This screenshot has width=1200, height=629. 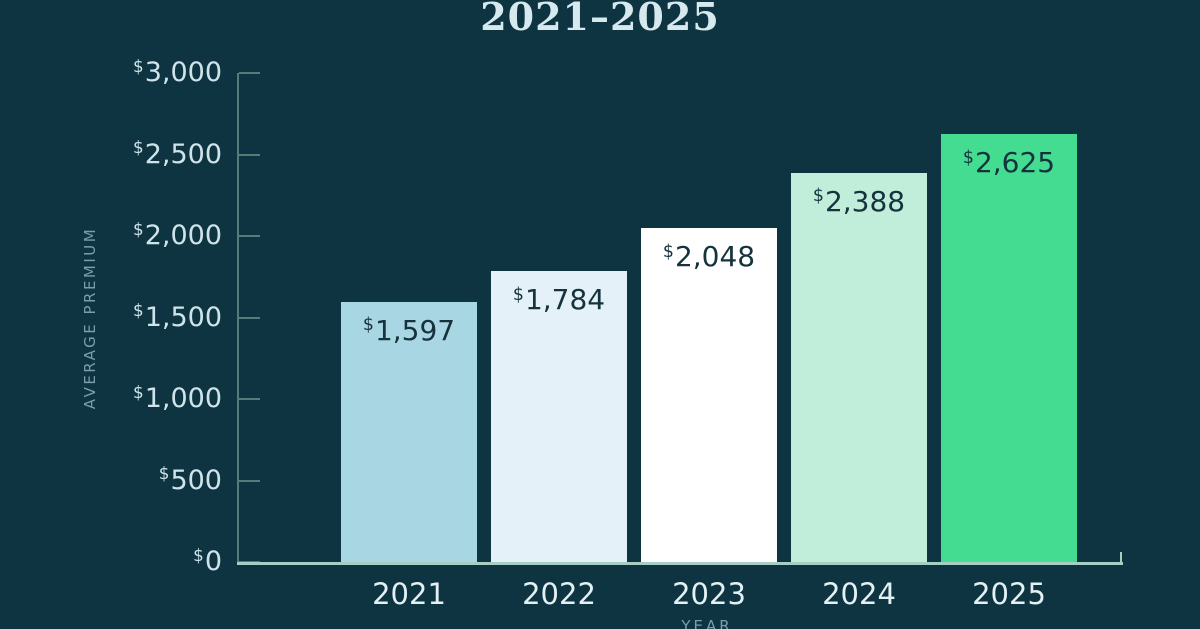 I want to click on chart-title: 2021–2025, so click(x=600, y=19).